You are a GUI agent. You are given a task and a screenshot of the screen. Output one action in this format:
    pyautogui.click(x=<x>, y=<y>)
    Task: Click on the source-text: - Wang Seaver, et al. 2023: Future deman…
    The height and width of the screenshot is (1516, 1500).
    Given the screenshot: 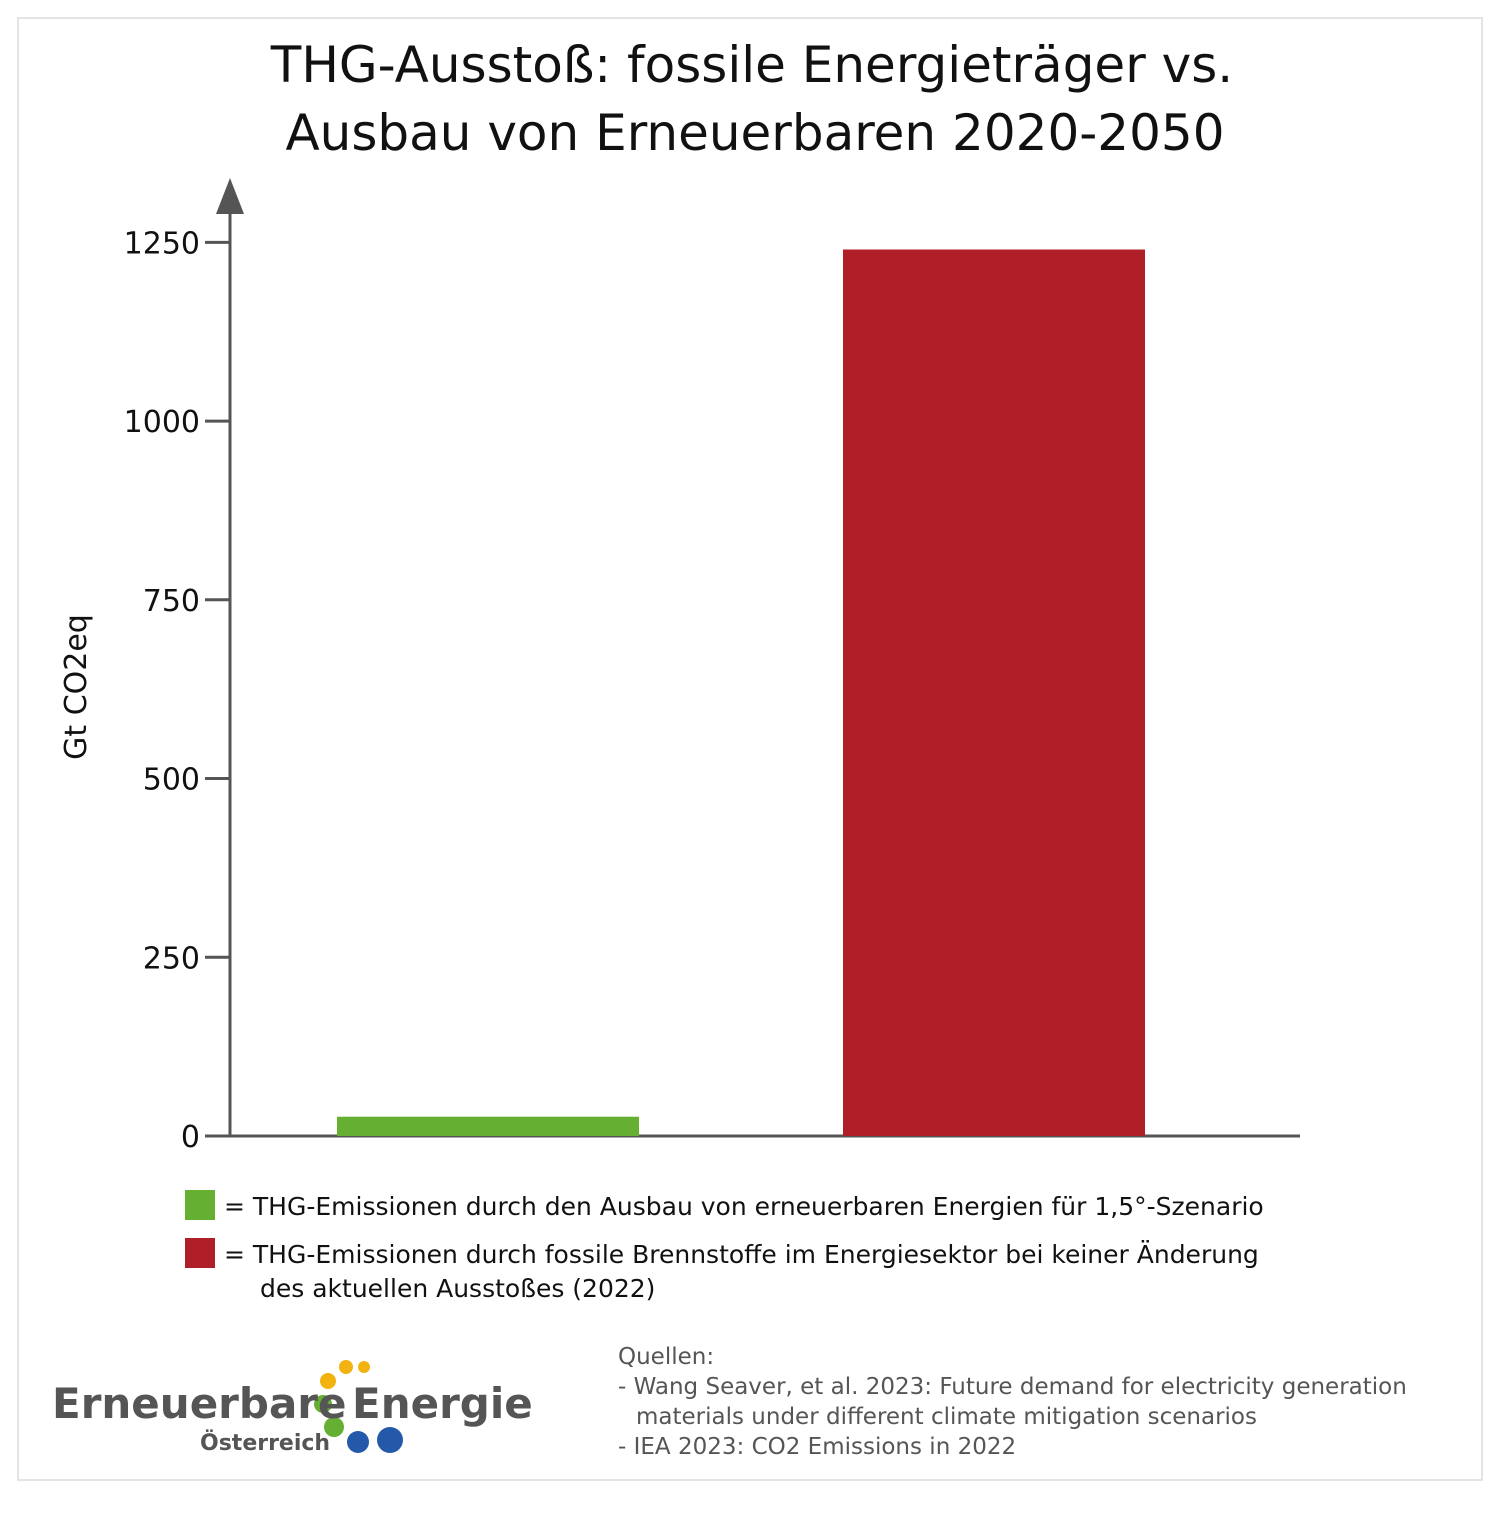 What is the action you would take?
    pyautogui.click(x=1012, y=1387)
    